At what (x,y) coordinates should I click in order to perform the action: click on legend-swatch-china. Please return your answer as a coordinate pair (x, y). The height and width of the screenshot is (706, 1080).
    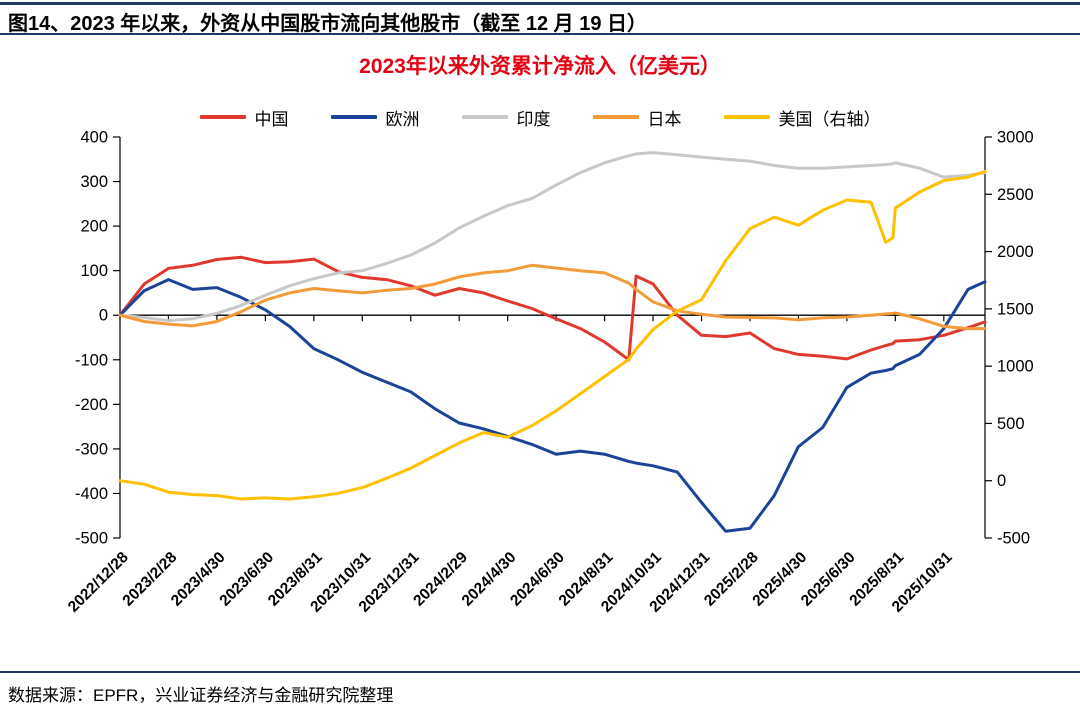
    Looking at the image, I should click on (222, 117).